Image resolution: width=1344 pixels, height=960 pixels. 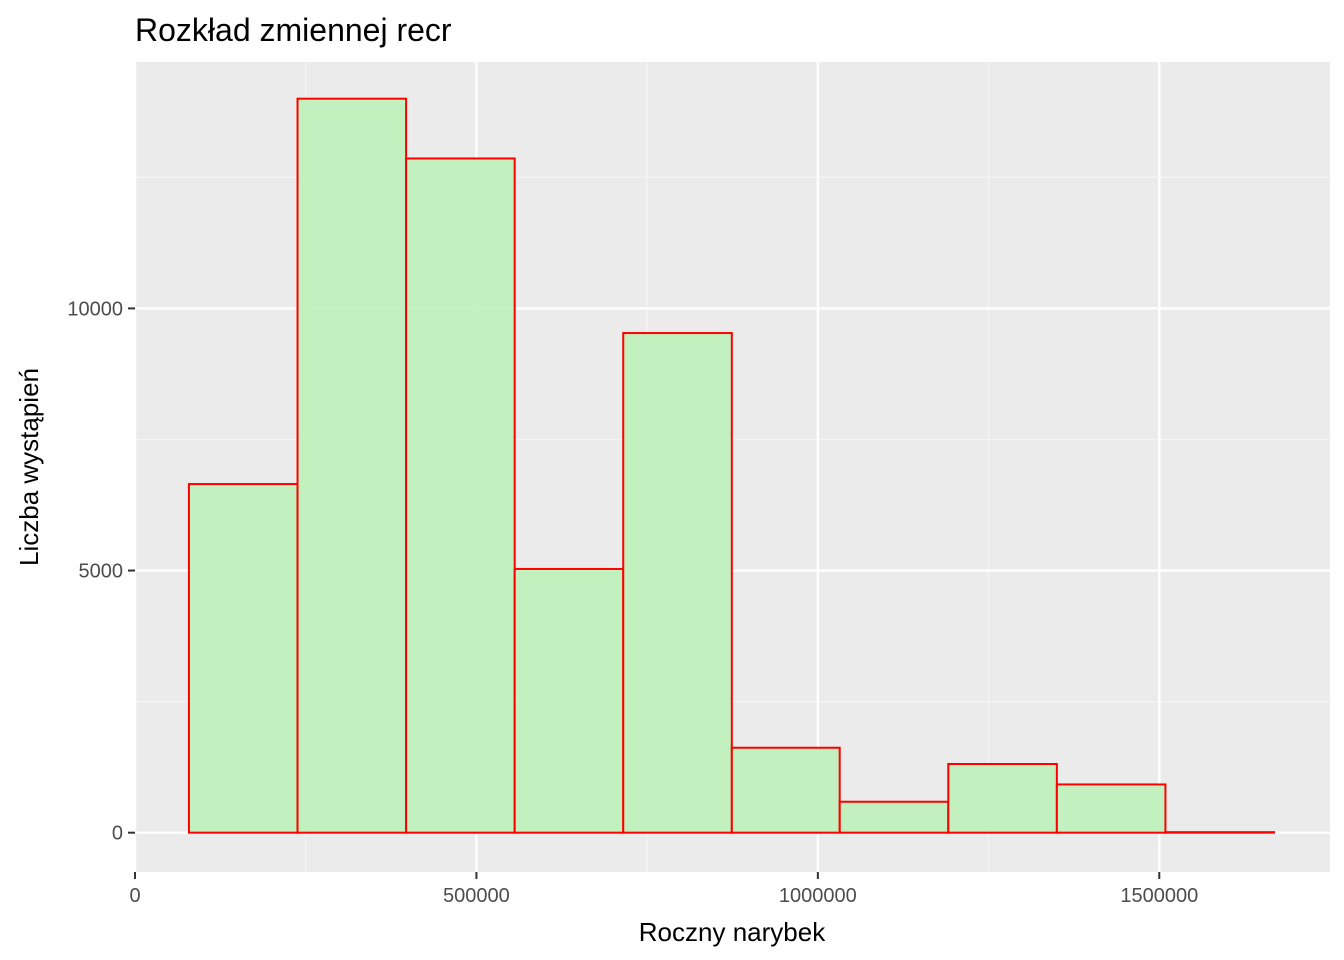 What do you see at coordinates (293, 30) in the screenshot?
I see `chart-title: Rozkład zmiennej recr` at bounding box center [293, 30].